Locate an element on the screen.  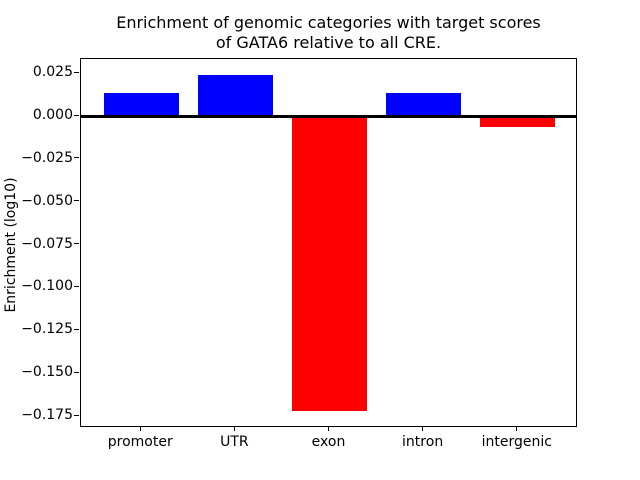
chart-title-line2: of GATA6 relative to all CRE. is located at coordinates (328, 42).